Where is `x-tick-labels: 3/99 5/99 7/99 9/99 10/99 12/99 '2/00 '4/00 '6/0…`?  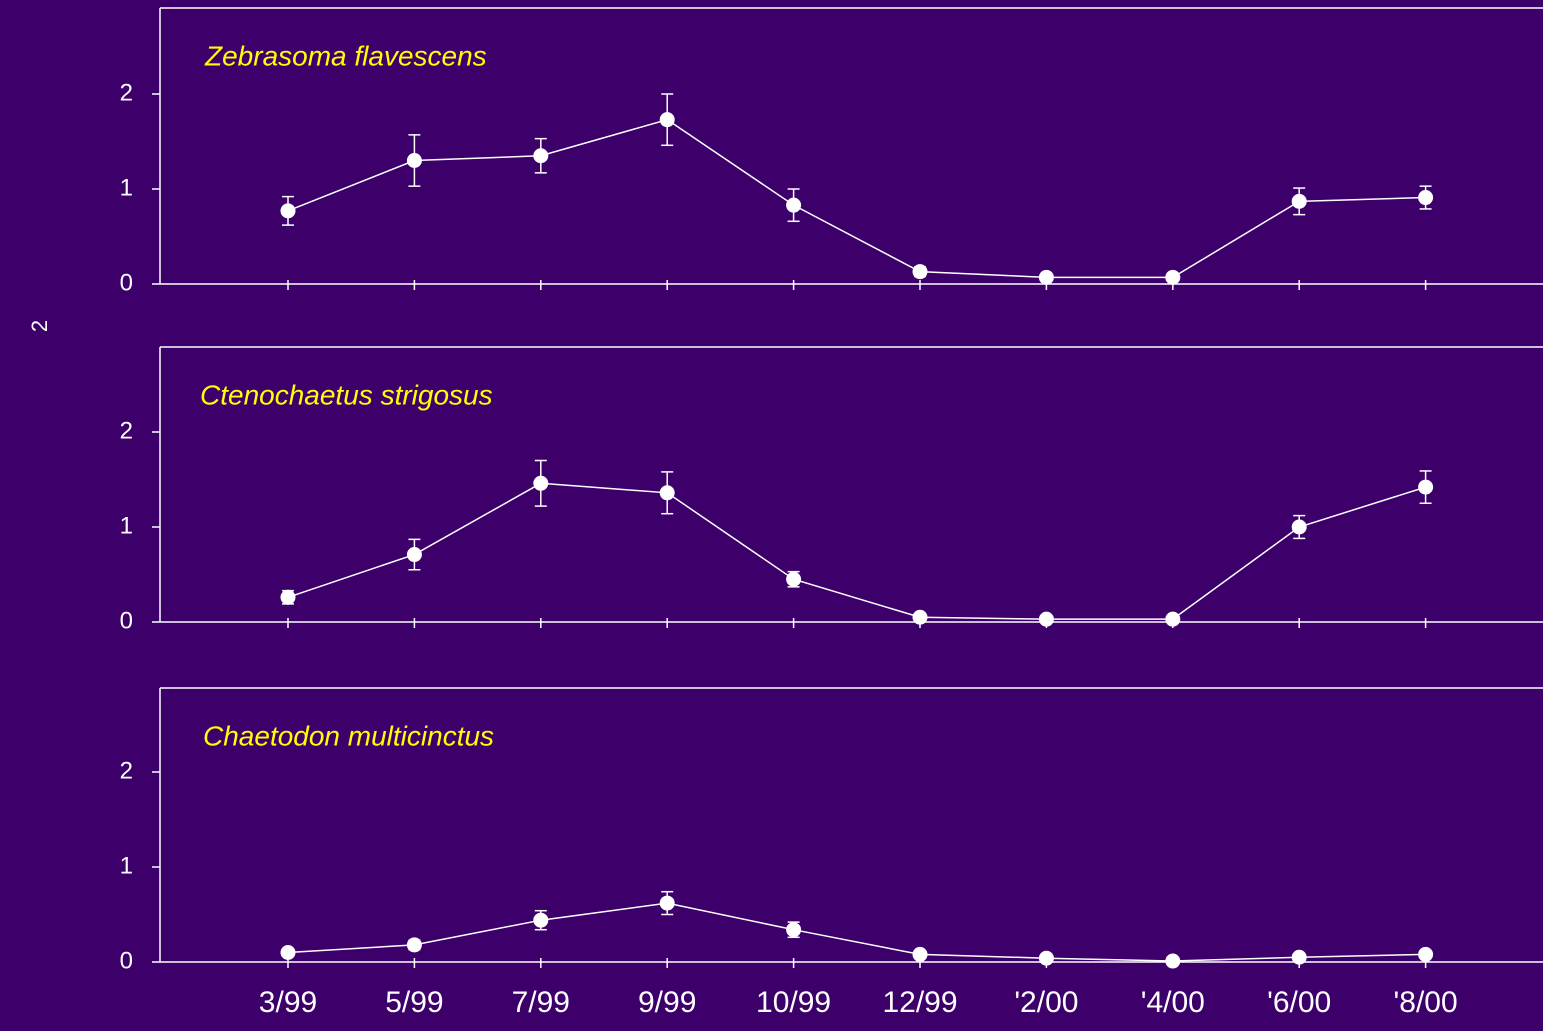 x-tick-labels: 3/99 5/99 7/99 9/99 10/99 12/99 '2/00 '4/00 '6/0… is located at coordinates (858, 1002).